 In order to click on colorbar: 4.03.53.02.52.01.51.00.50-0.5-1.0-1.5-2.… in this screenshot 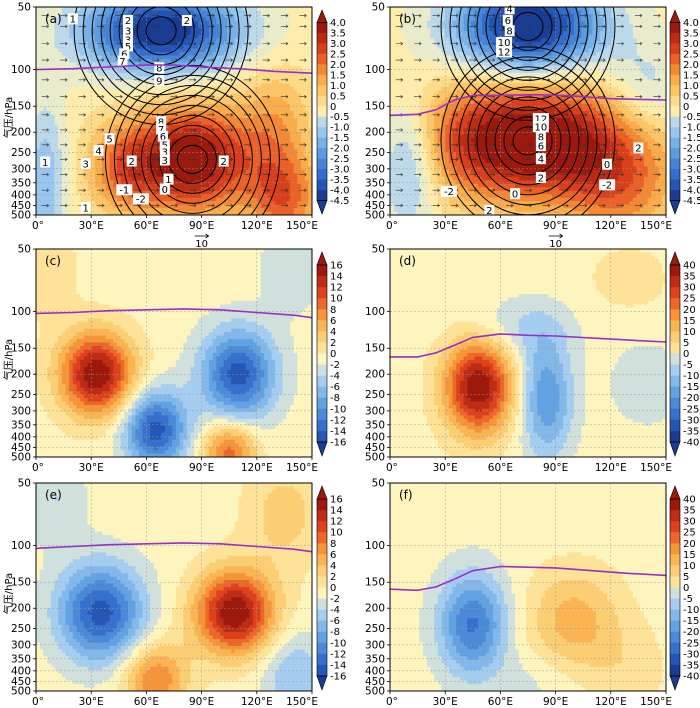, I will do `click(333, 112)`.